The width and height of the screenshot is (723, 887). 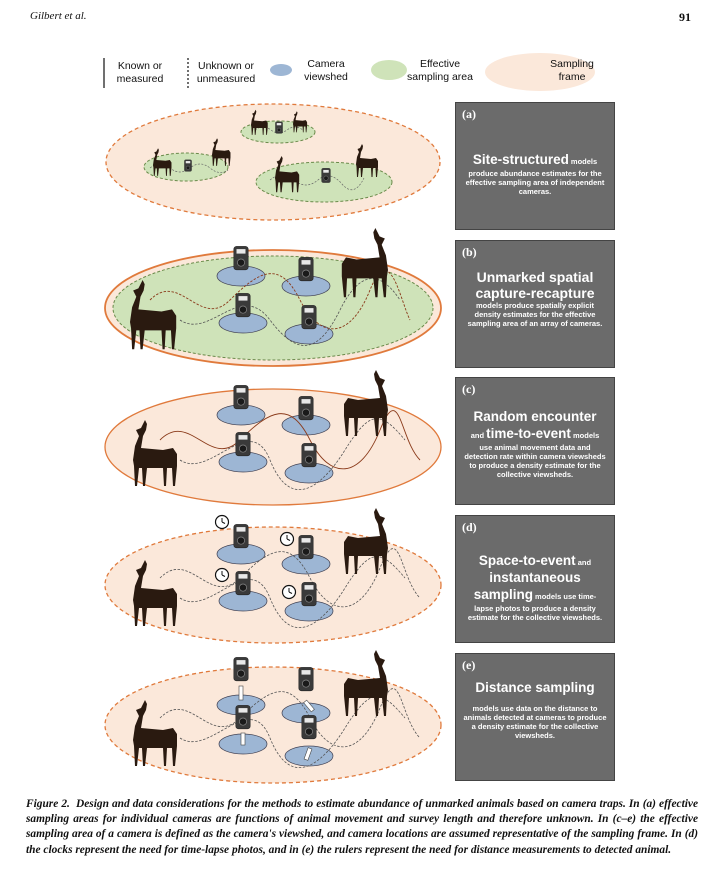 What do you see at coordinates (389, 70) in the screenshot?
I see `legend-effective-swatch` at bounding box center [389, 70].